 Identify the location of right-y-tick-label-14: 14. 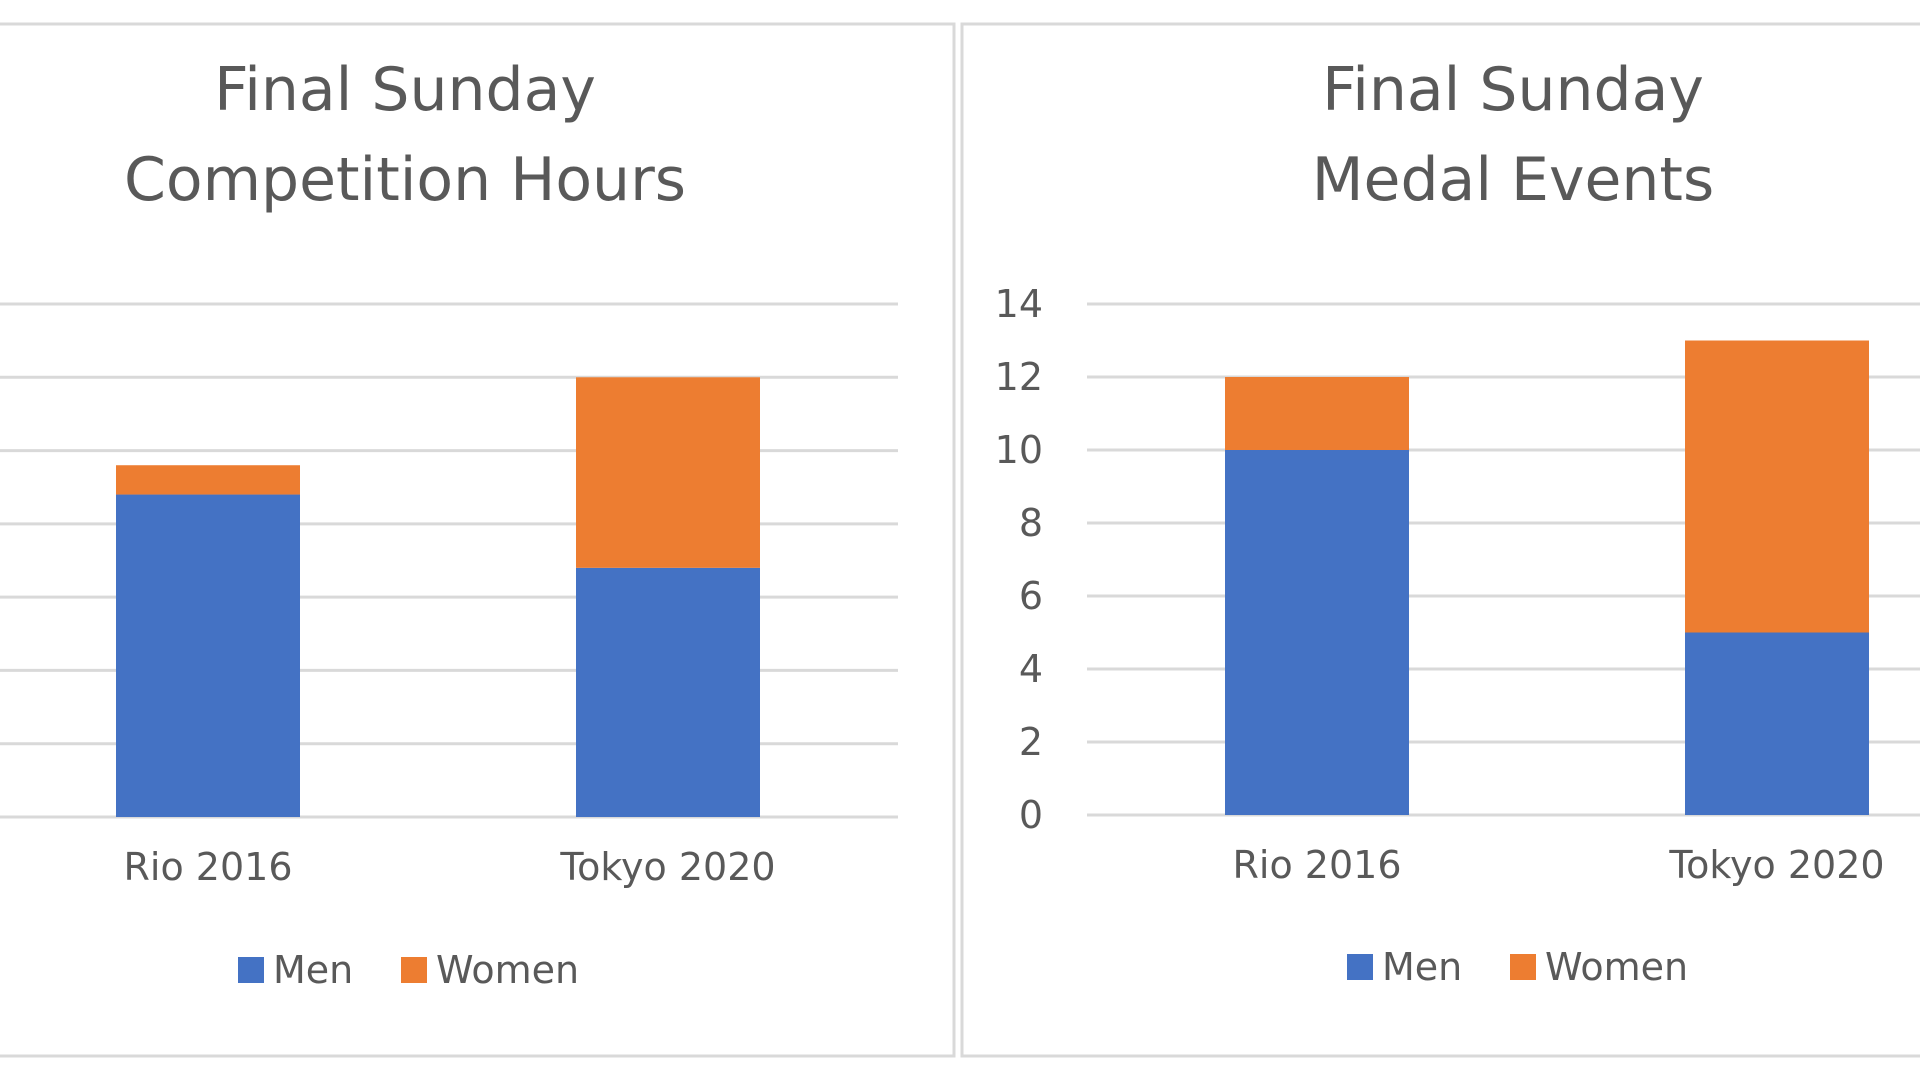
(1019, 304).